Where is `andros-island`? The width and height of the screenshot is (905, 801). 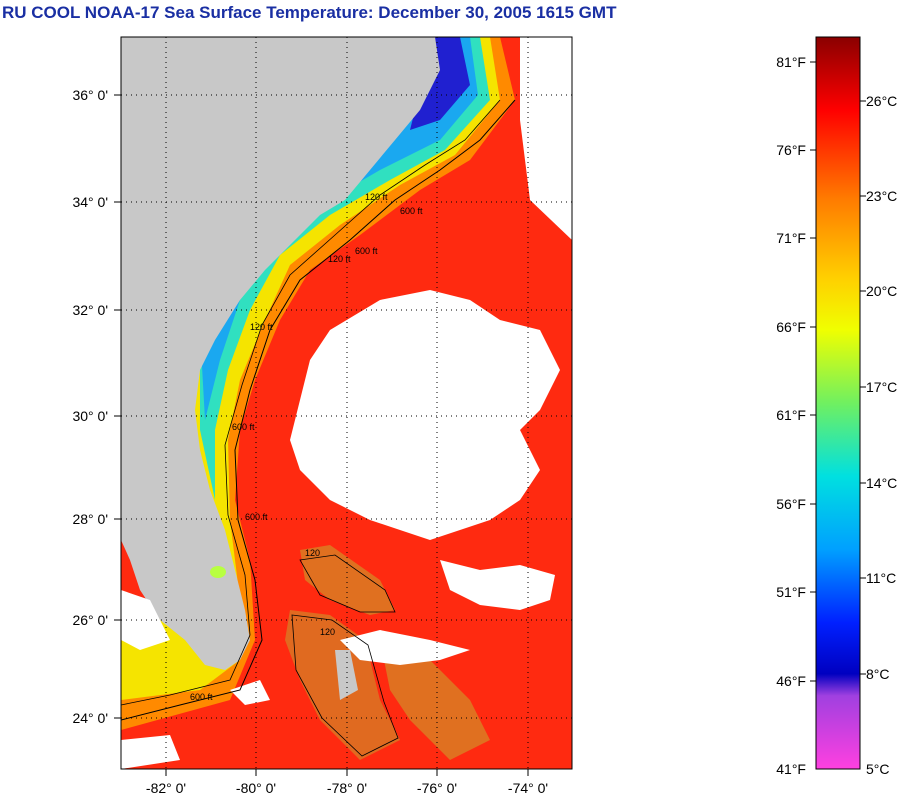 andros-island is located at coordinates (346, 675).